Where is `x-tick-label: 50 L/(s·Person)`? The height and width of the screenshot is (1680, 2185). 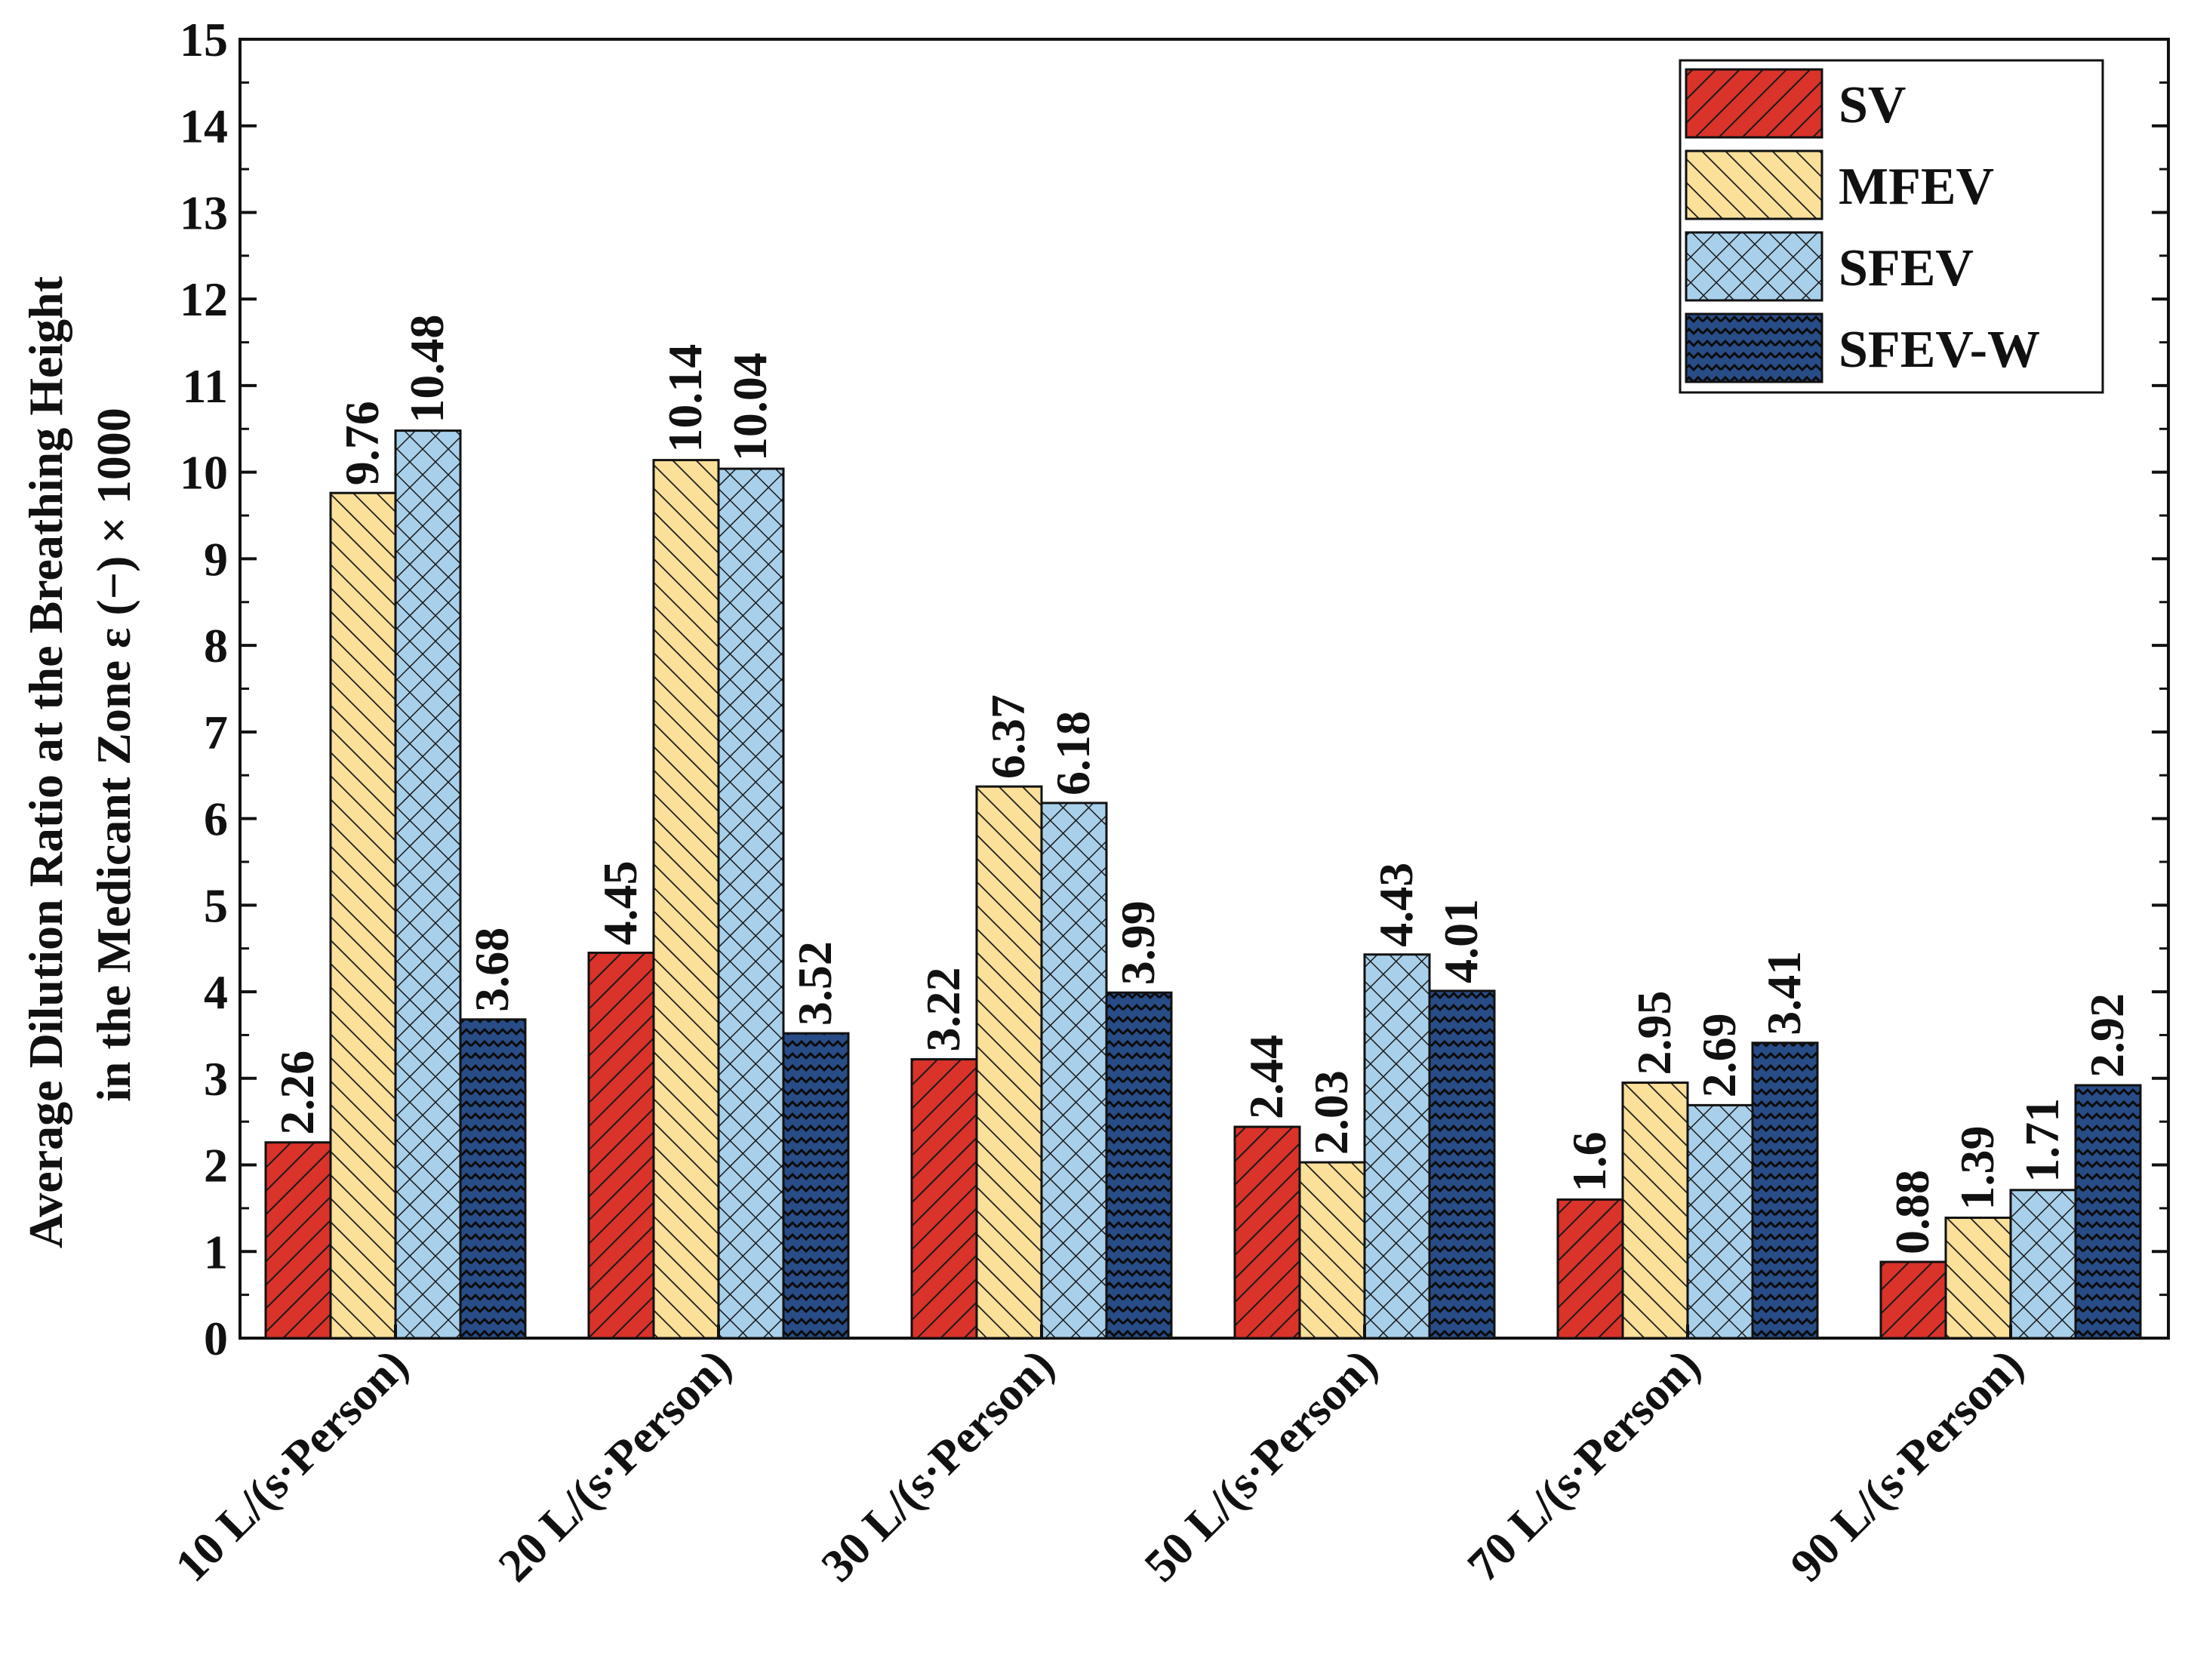 x-tick-label: 50 L/(s·Person) is located at coordinates (1261, 1466).